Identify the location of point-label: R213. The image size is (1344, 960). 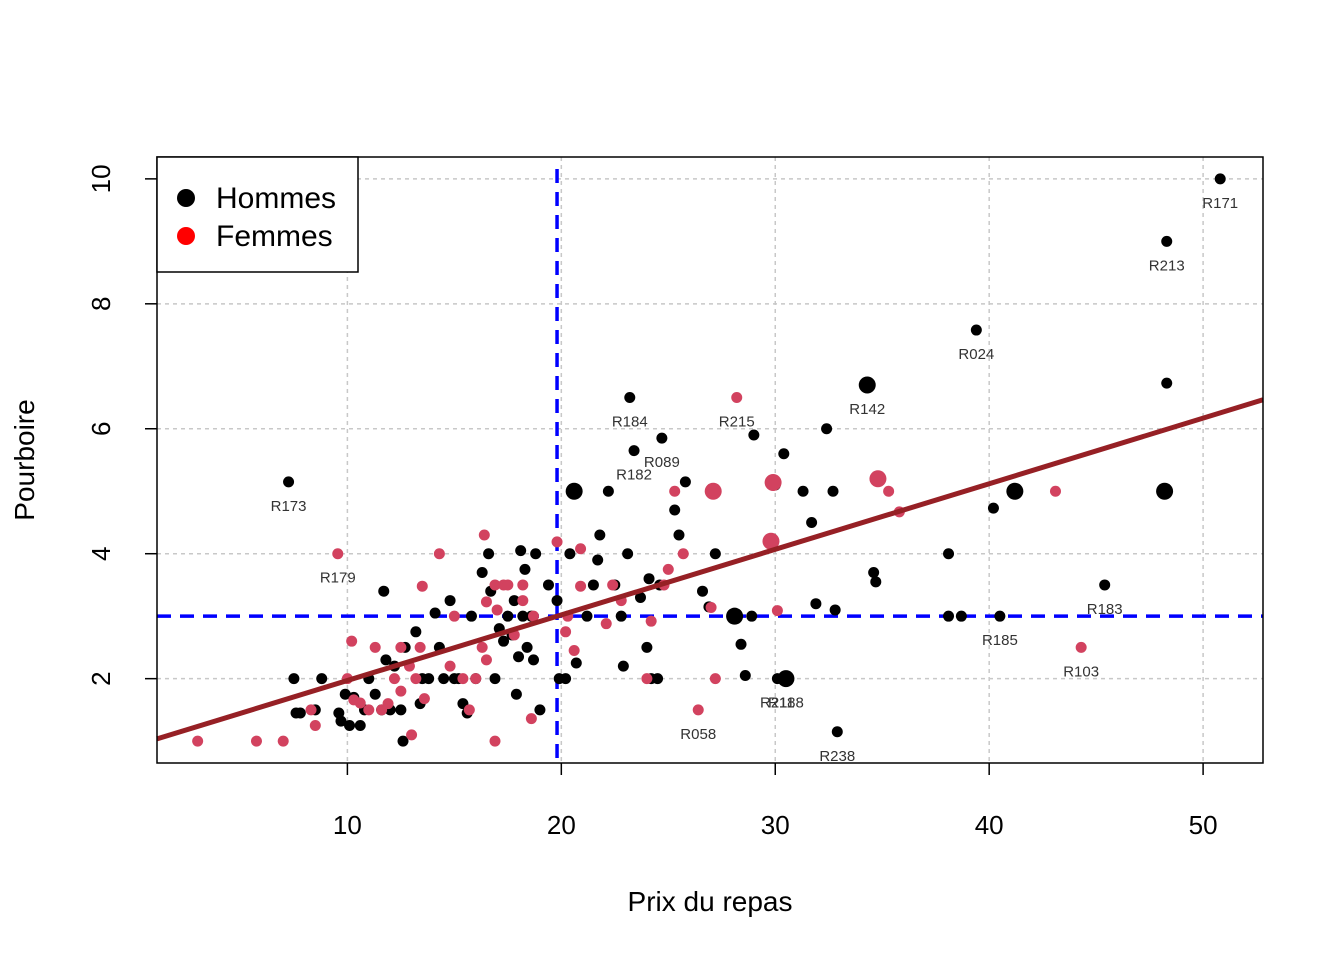
(1167, 265).